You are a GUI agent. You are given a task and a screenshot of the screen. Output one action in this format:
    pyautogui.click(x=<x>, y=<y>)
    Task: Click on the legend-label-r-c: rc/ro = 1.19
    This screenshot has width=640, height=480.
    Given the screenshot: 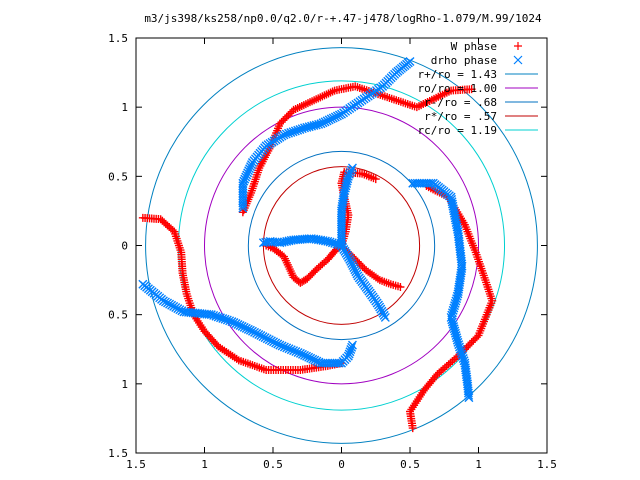 What is the action you would take?
    pyautogui.click(x=457, y=130)
    